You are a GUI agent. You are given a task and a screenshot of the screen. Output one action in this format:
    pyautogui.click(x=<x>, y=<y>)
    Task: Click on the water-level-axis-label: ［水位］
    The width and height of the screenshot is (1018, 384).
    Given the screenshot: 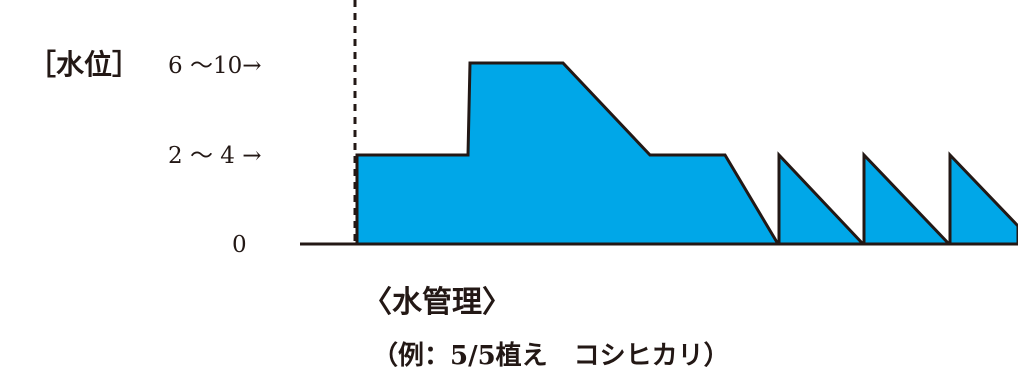 What is the action you would take?
    pyautogui.click(x=84, y=64)
    